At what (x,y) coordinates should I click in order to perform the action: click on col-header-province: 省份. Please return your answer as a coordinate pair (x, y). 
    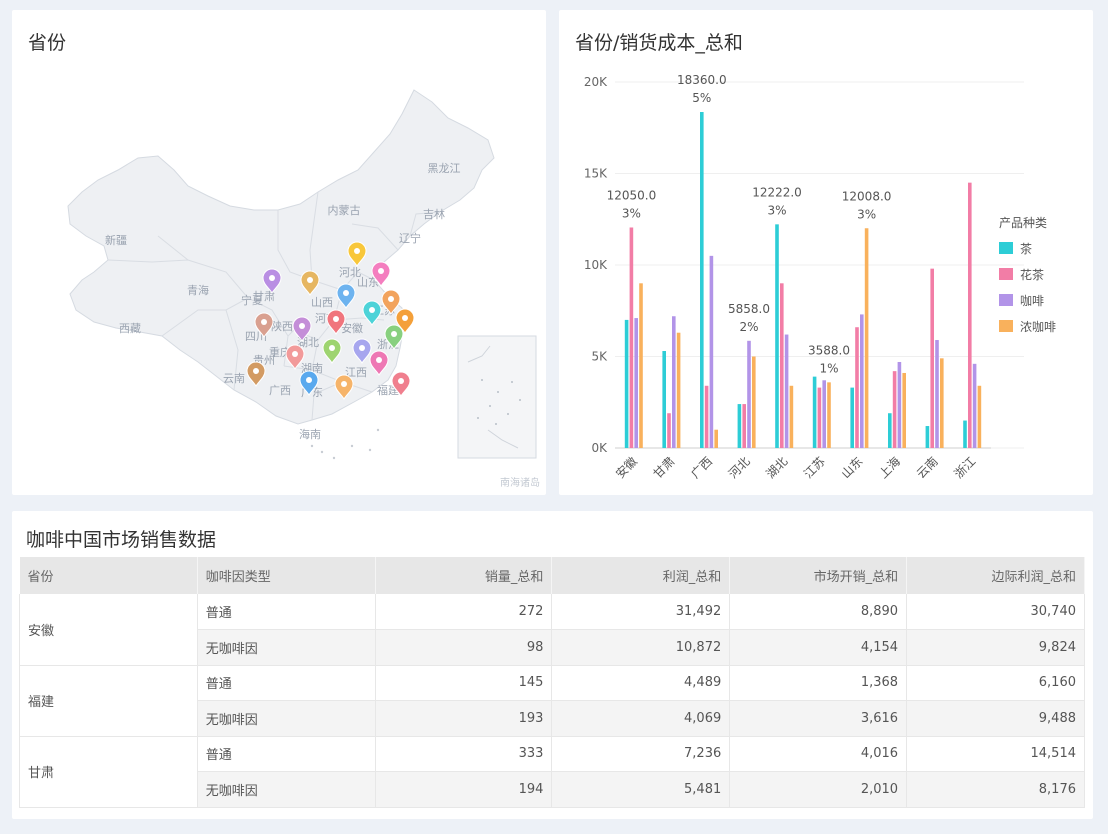
    Looking at the image, I should click on (108, 575).